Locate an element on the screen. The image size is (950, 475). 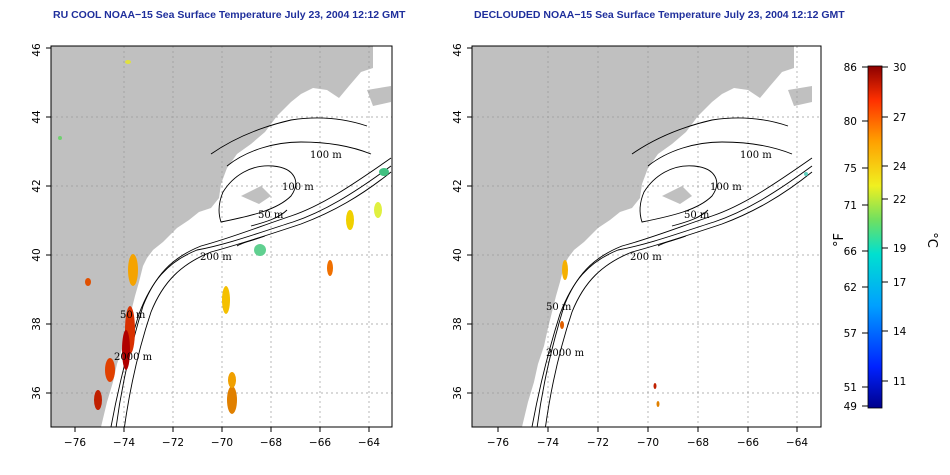
f-tick-label: 80 is located at coordinates (850, 122).